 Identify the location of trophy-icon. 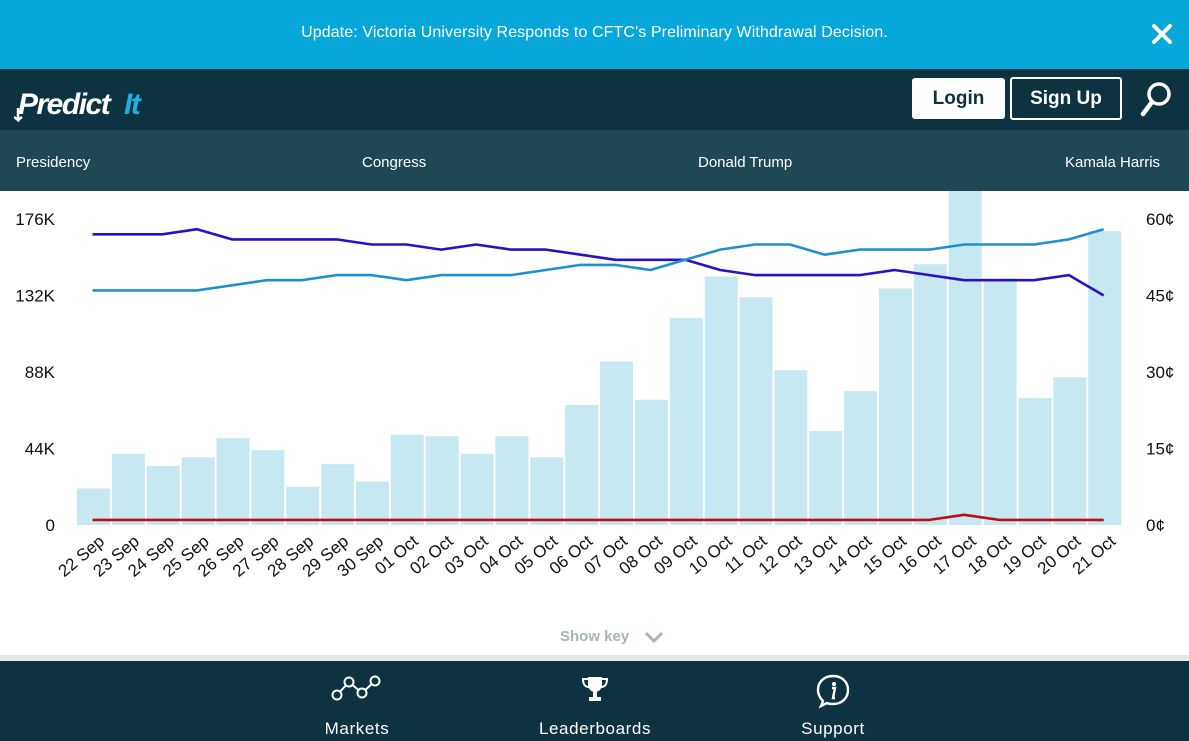
(595, 689).